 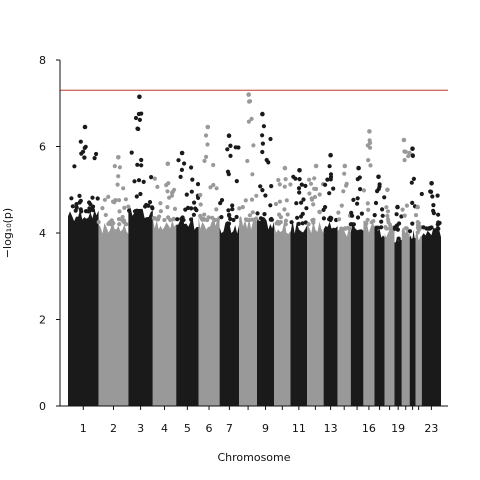 I want to click on x-tick-label: 1, so click(x=83, y=428).